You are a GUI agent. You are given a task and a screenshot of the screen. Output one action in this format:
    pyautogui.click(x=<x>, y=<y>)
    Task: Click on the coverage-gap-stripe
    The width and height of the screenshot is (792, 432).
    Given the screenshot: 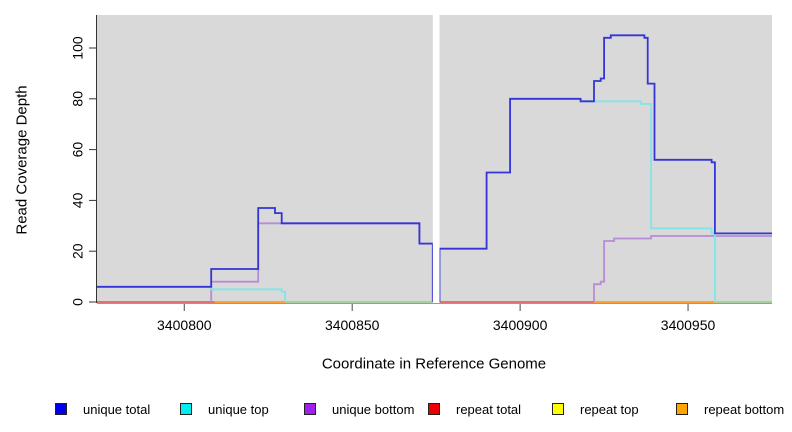 What is the action you would take?
    pyautogui.click(x=436, y=159)
    